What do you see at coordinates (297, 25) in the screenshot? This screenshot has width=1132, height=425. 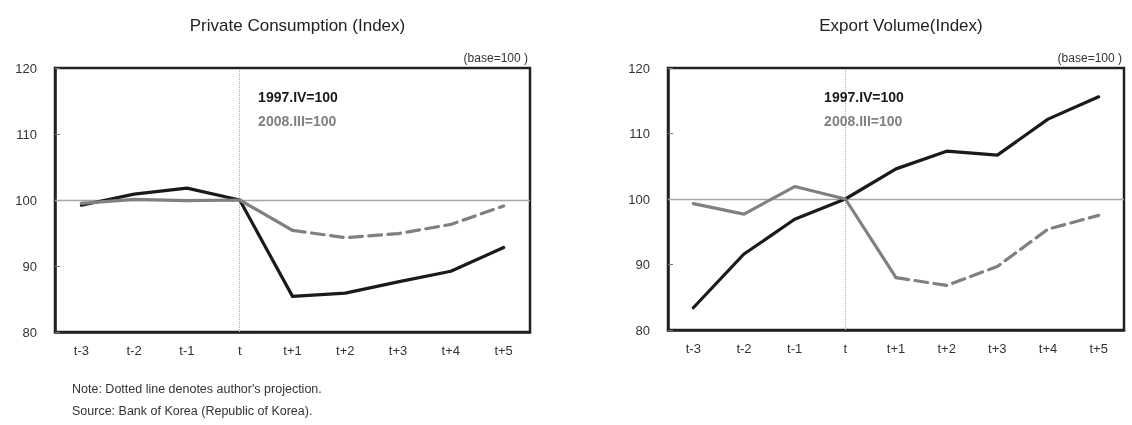 I see `chart-title: Private Consumption (Index)` at bounding box center [297, 25].